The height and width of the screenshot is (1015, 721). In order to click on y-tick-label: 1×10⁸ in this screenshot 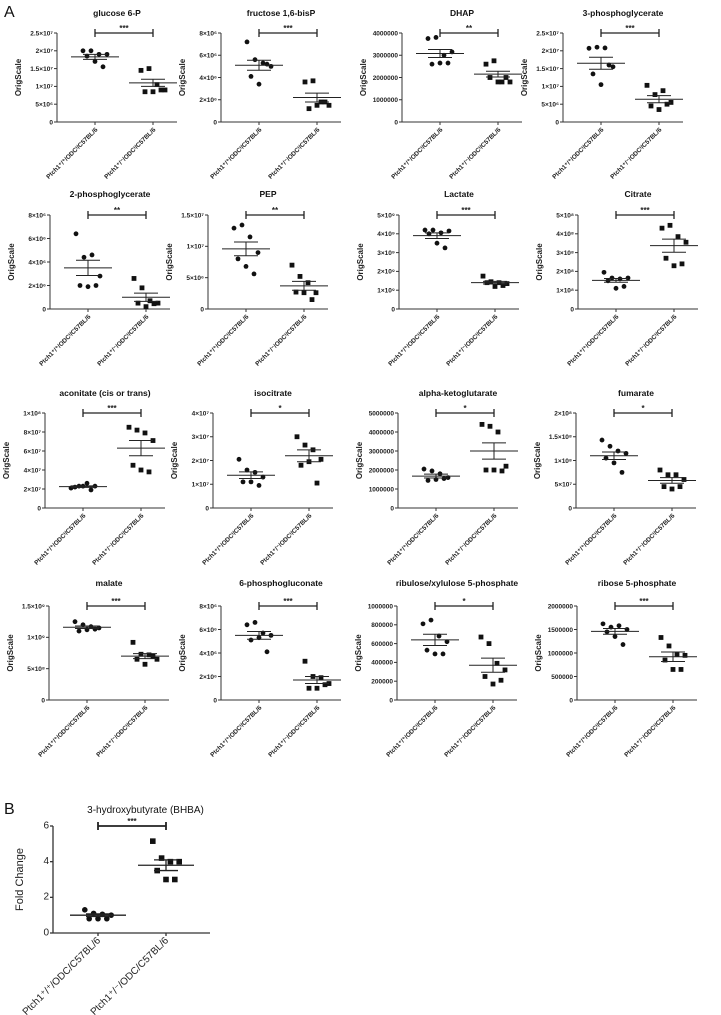, I will do `click(563, 461)`.